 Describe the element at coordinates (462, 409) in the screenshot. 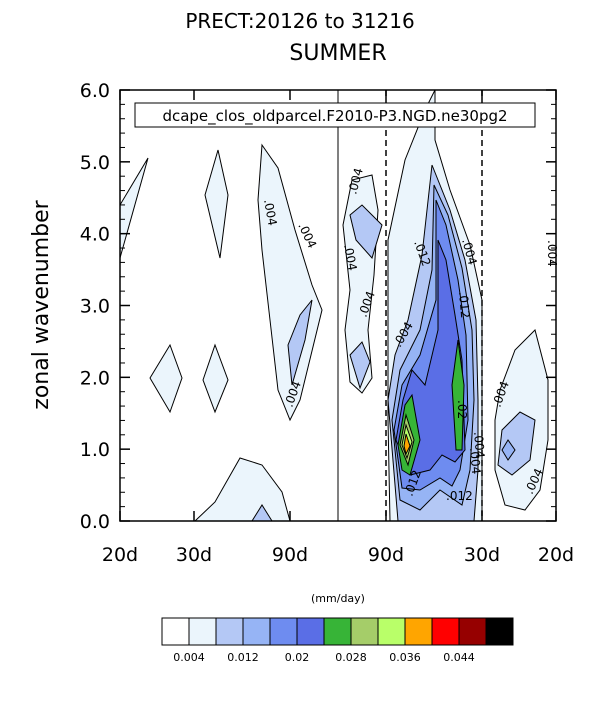

I see `contour-label: .02` at that location.